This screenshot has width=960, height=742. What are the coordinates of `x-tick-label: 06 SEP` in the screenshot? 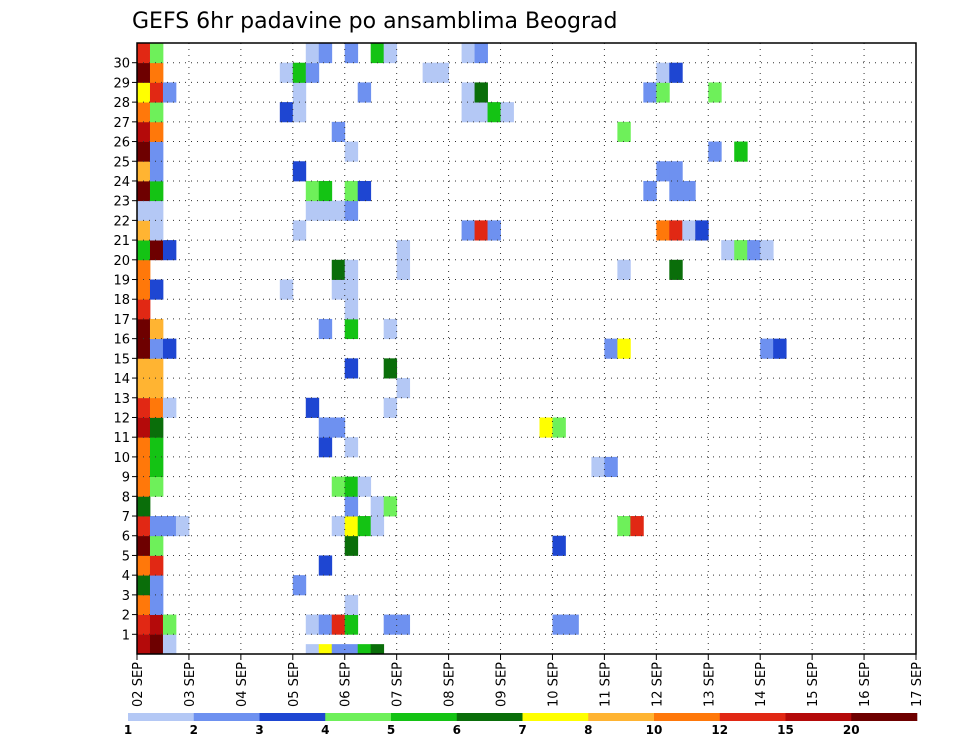 It's located at (346, 684).